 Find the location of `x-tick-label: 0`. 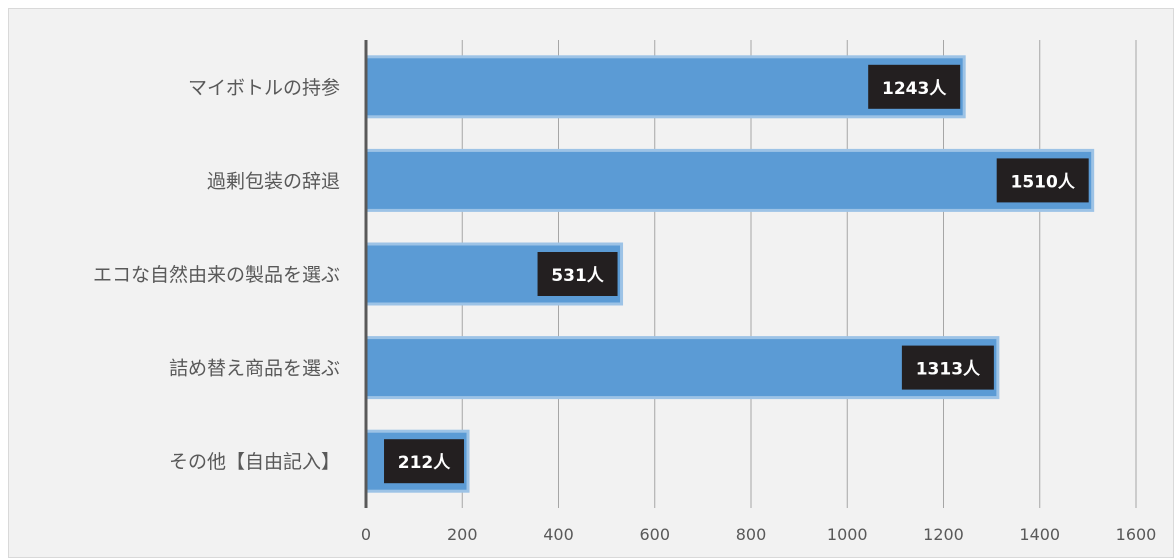

x-tick-label: 0 is located at coordinates (366, 534).